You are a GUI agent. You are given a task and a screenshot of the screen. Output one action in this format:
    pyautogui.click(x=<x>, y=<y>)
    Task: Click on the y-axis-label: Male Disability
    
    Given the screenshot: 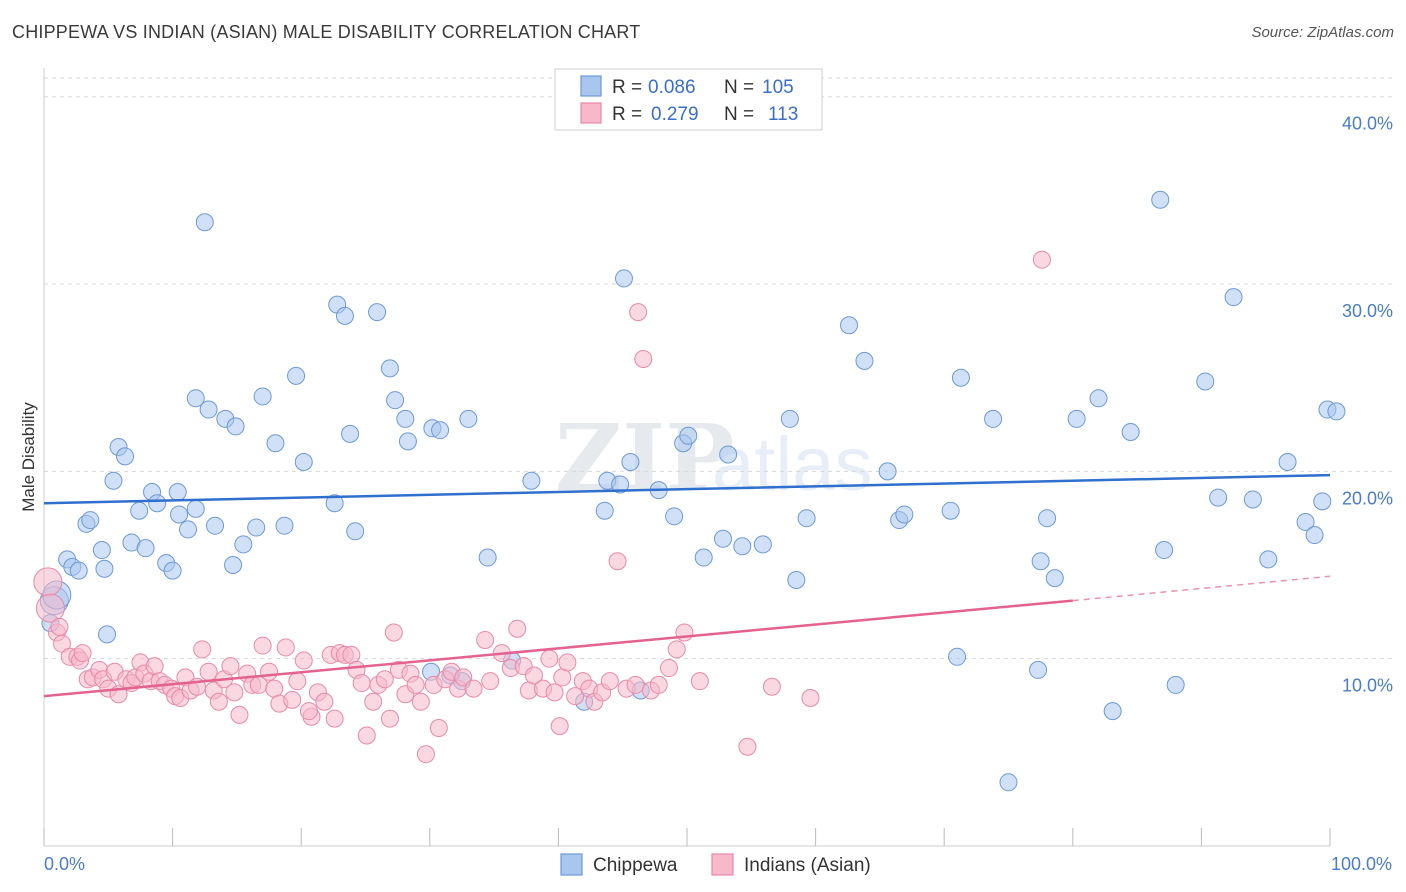 What is the action you would take?
    pyautogui.click(x=28, y=457)
    